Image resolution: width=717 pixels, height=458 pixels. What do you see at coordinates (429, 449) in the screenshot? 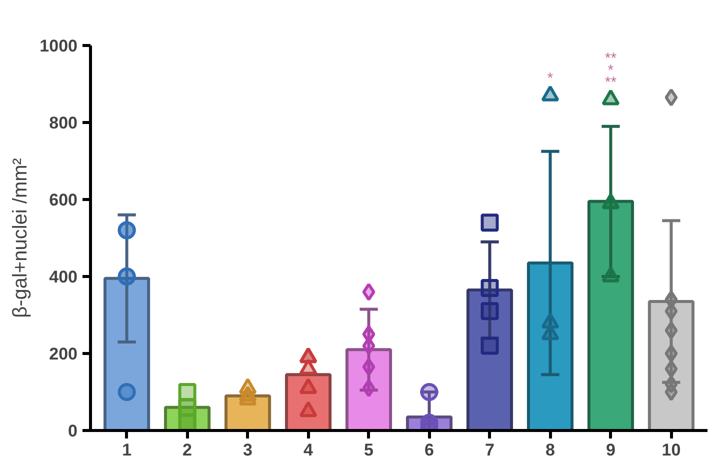
I see `x-tick-label: 6` at bounding box center [429, 449].